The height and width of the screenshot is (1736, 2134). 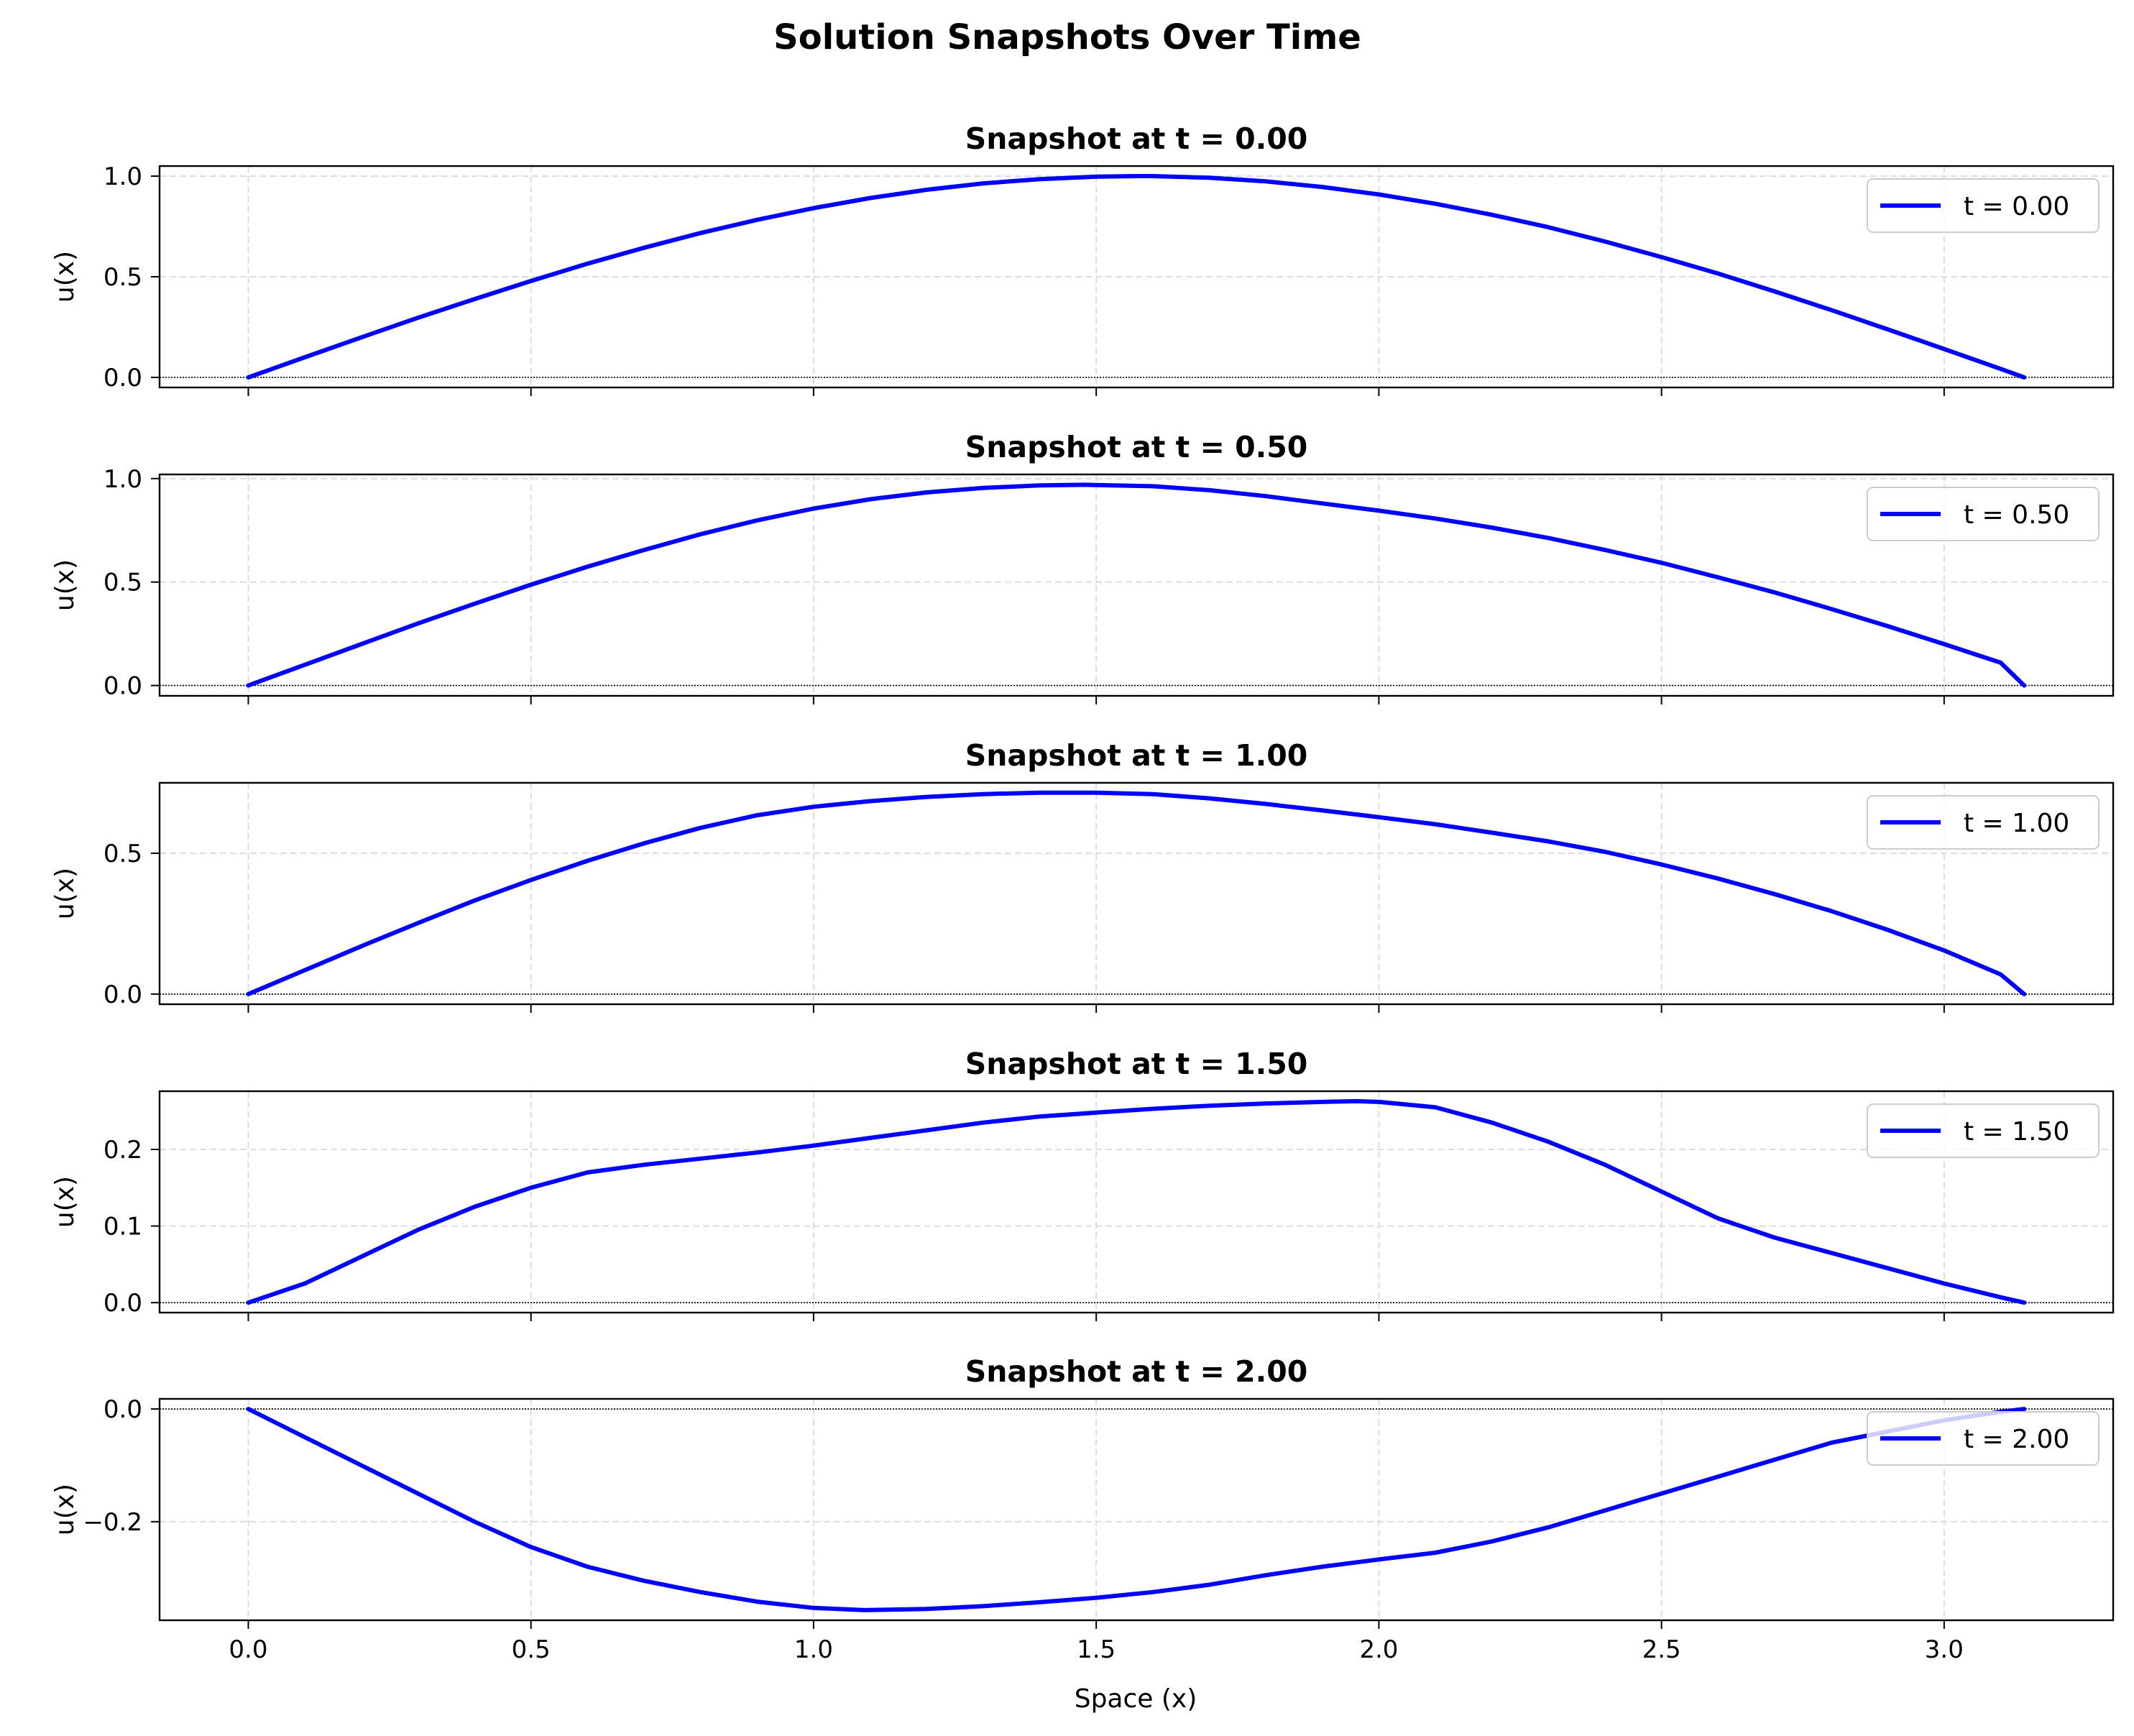 What do you see at coordinates (2016, 1132) in the screenshot?
I see `legend-label: t = 1.50` at bounding box center [2016, 1132].